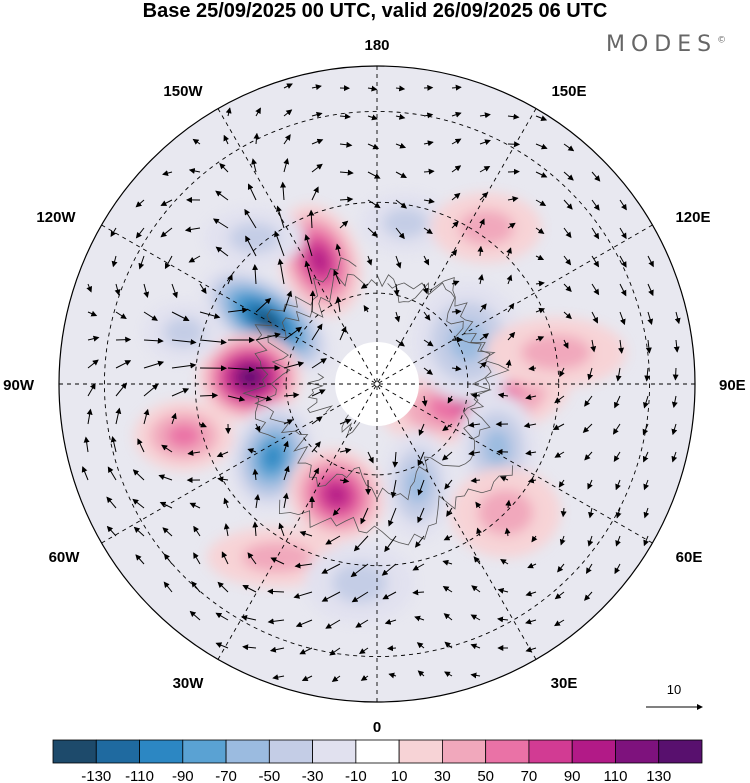 This screenshot has height=783, width=750. I want to click on colorbar-label-12: 110, so click(616, 775).